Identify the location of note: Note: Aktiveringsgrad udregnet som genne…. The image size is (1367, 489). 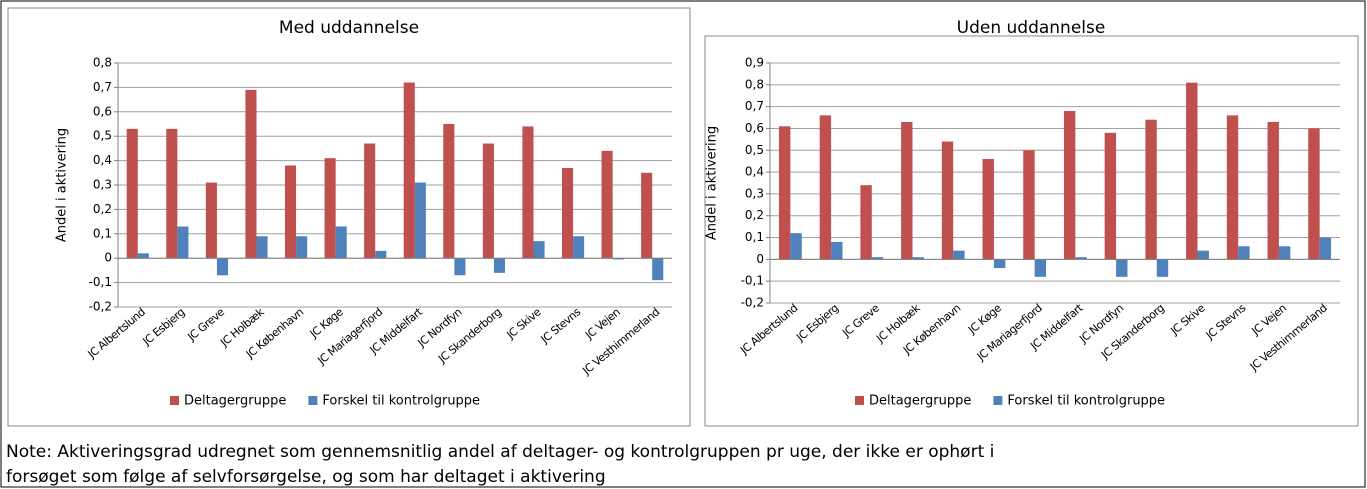
(500, 452).